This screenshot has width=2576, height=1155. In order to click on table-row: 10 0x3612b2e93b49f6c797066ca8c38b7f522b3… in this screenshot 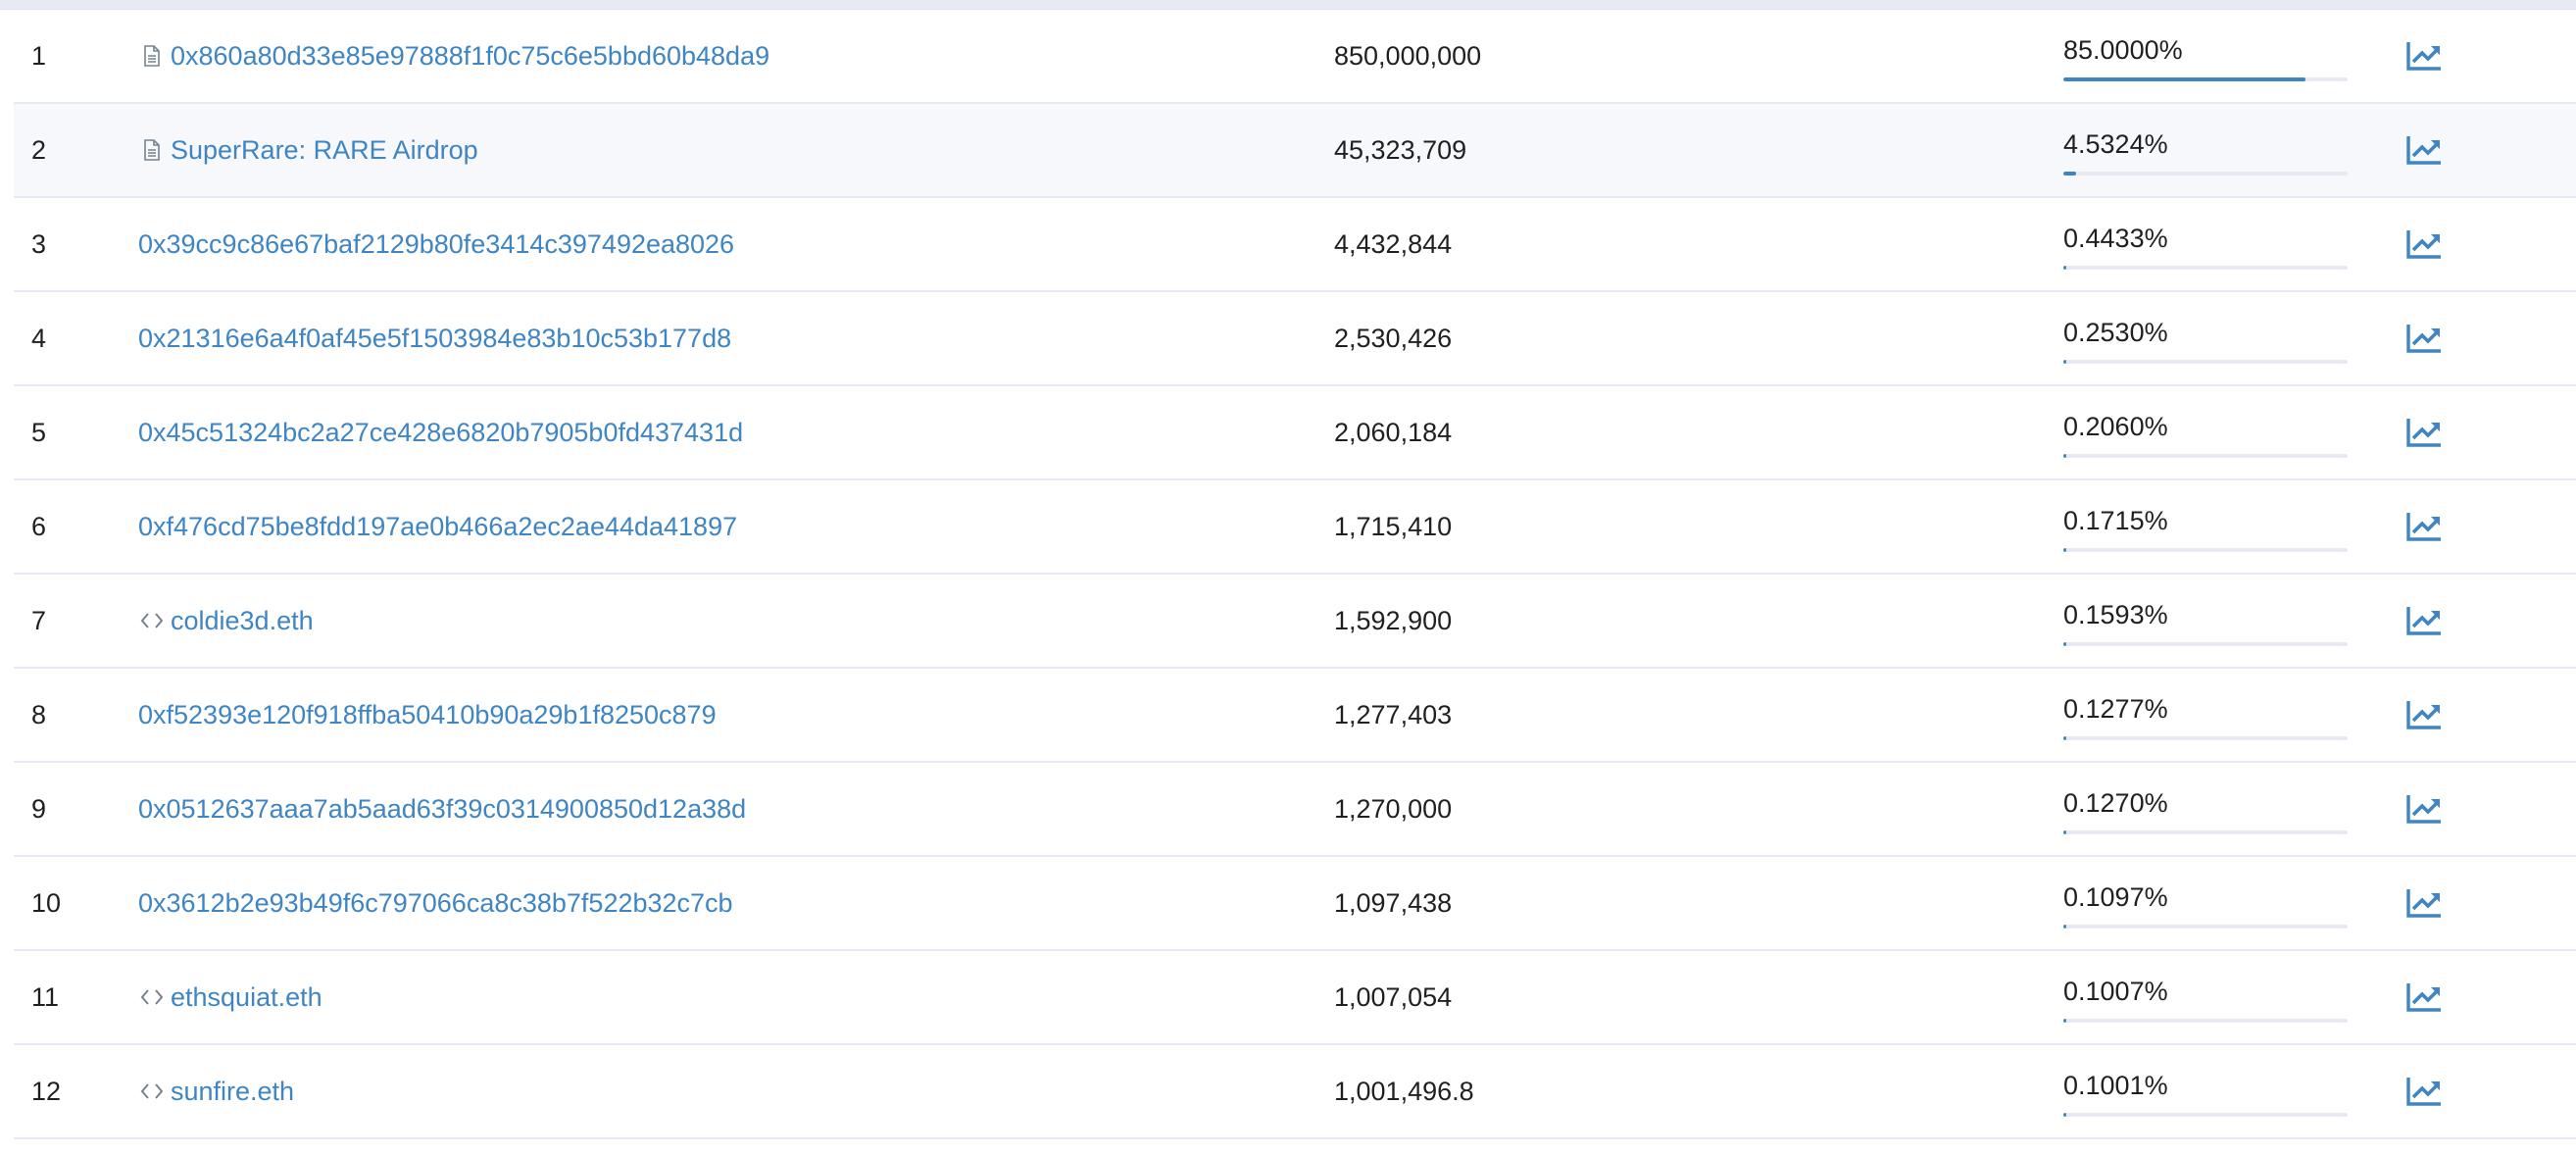, I will do `click(1295, 904)`.